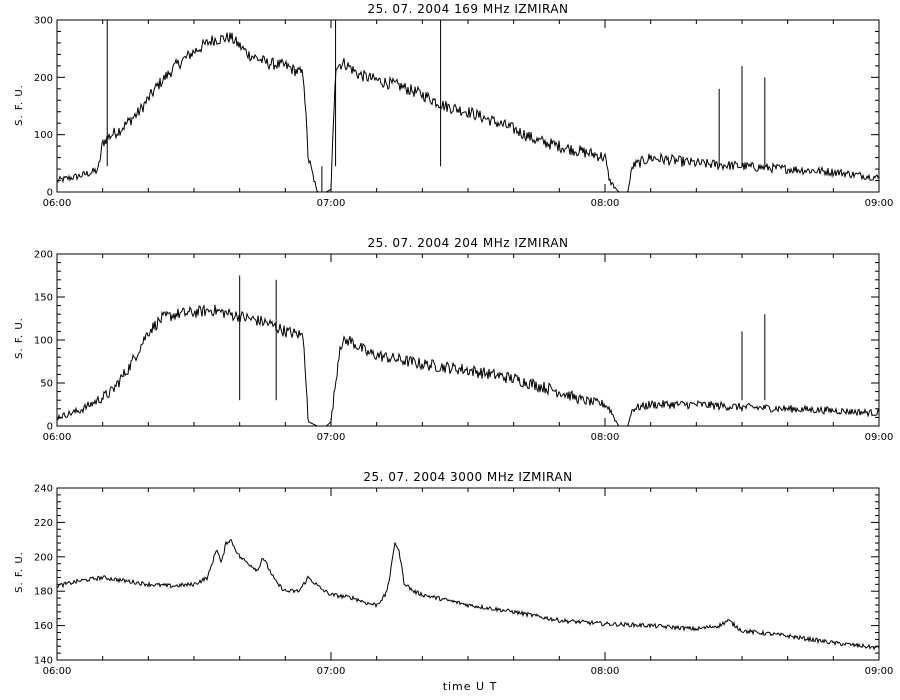 The image size is (900, 700). What do you see at coordinates (468, 594) in the screenshot?
I see `panel-3000mhz-series-line` at bounding box center [468, 594].